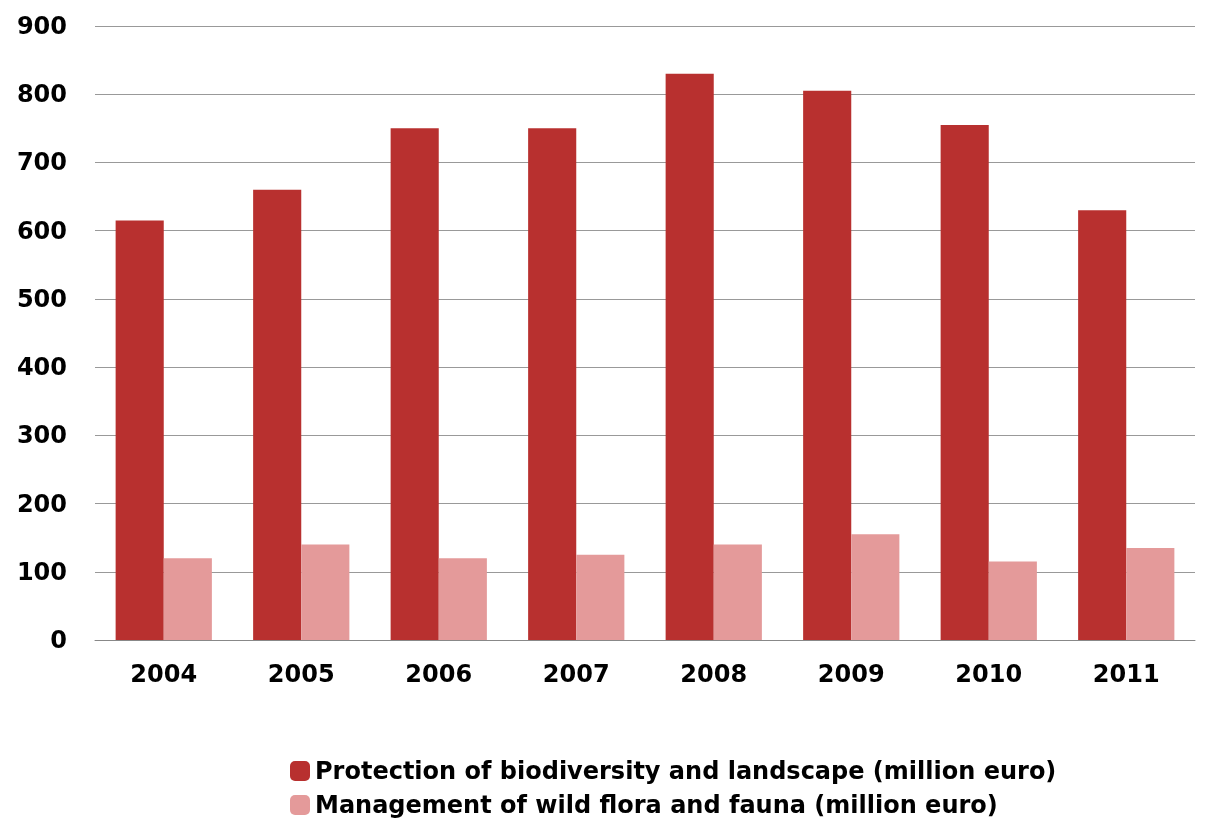 The height and width of the screenshot is (828, 1207). I want to click on y-tick-label: 300, so click(41, 435).